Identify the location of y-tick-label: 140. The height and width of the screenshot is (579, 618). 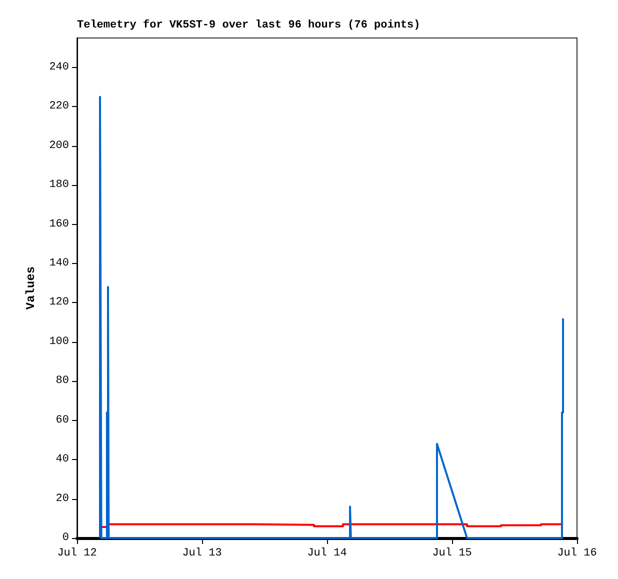
(59, 263).